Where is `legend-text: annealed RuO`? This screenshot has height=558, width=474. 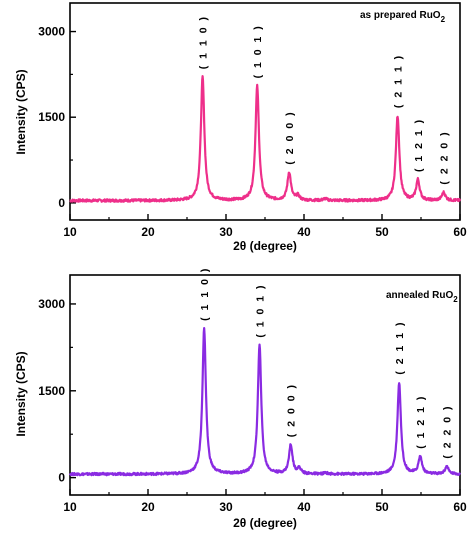 legend-text: annealed RuO is located at coordinates (419, 295).